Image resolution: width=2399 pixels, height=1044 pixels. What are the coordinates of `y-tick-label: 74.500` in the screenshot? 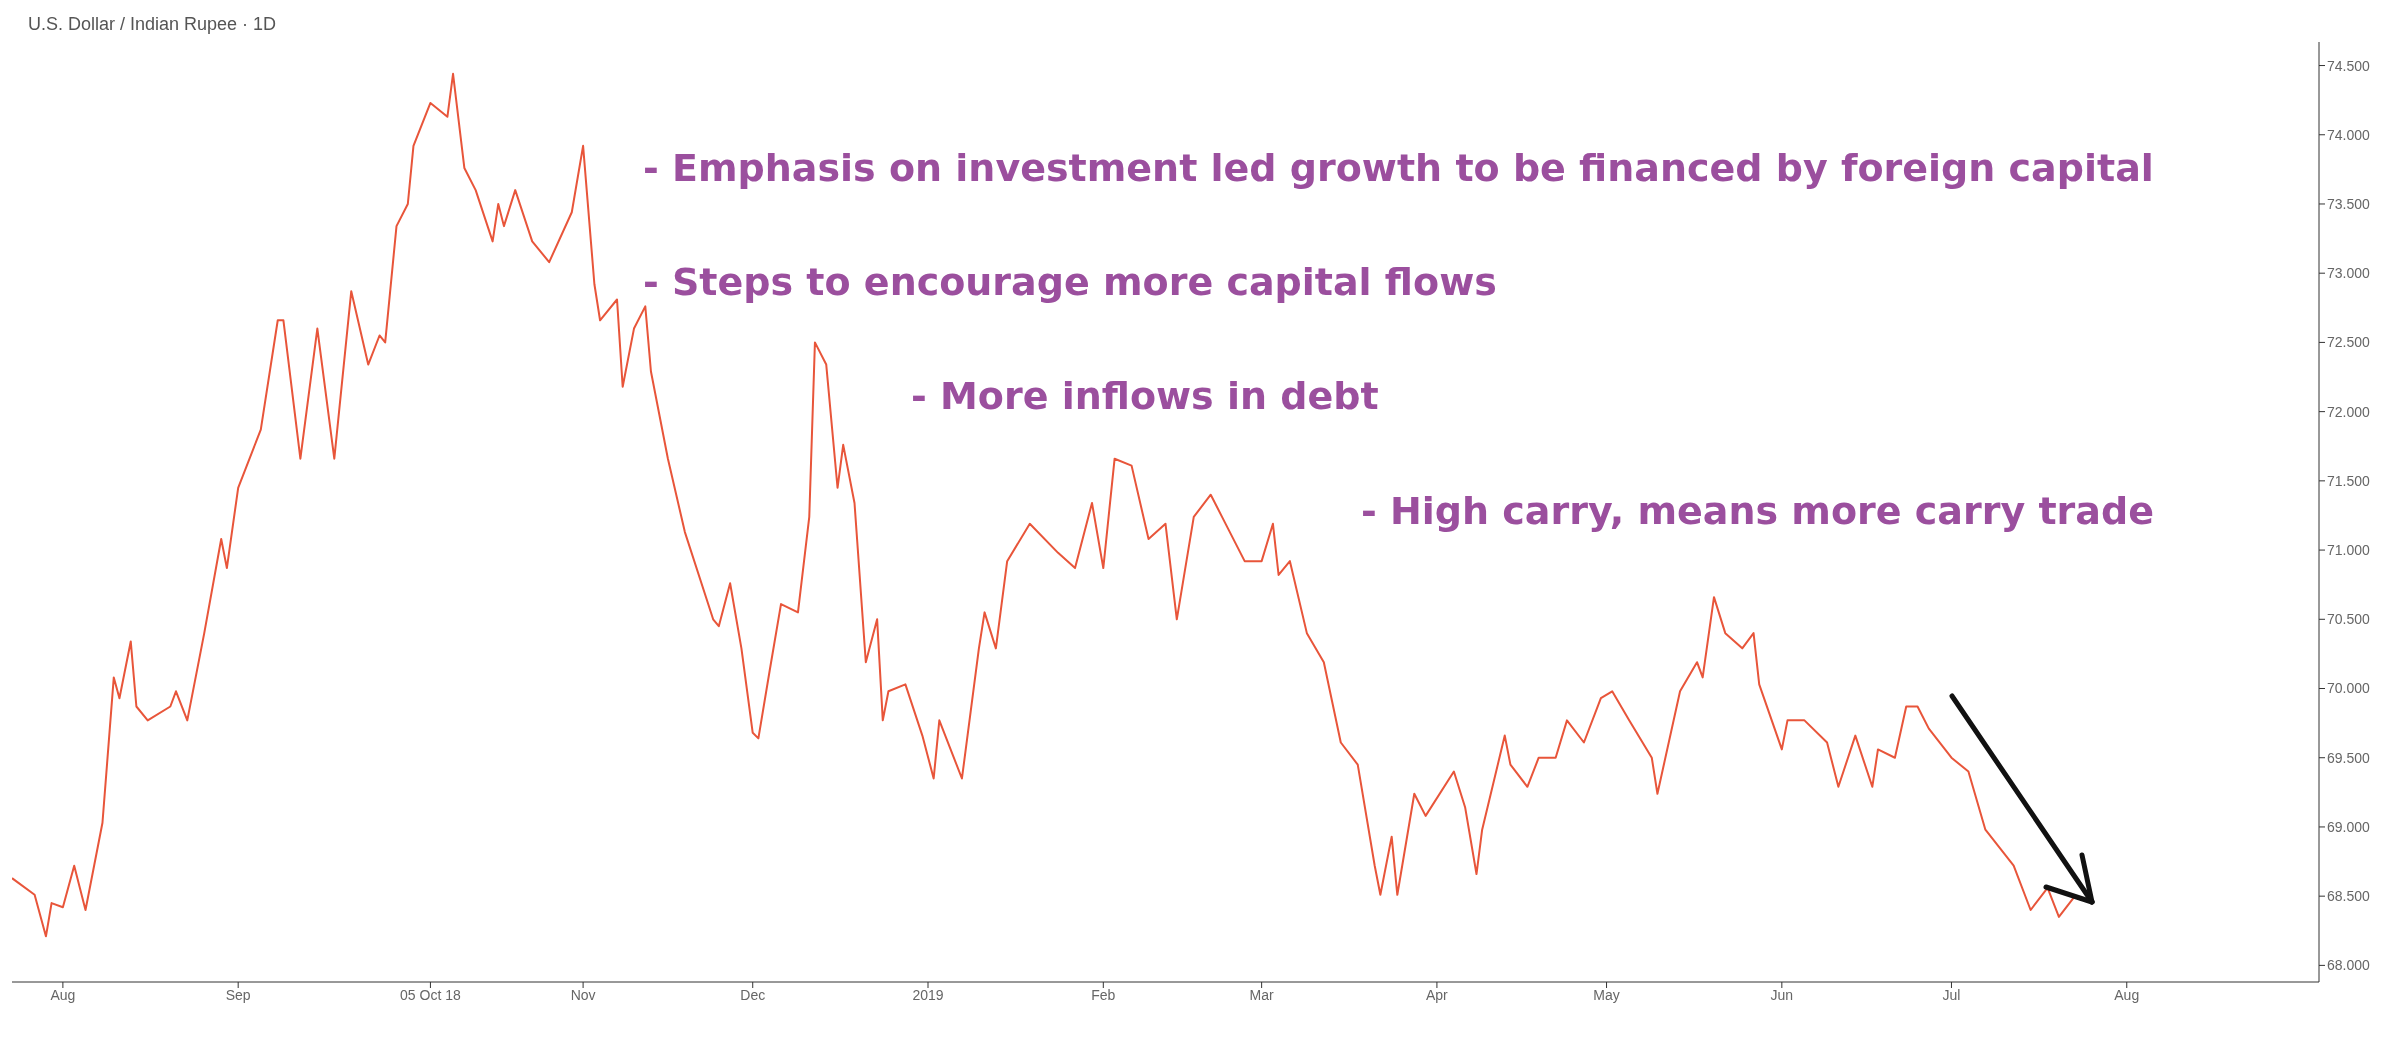 It's located at (2349, 65).